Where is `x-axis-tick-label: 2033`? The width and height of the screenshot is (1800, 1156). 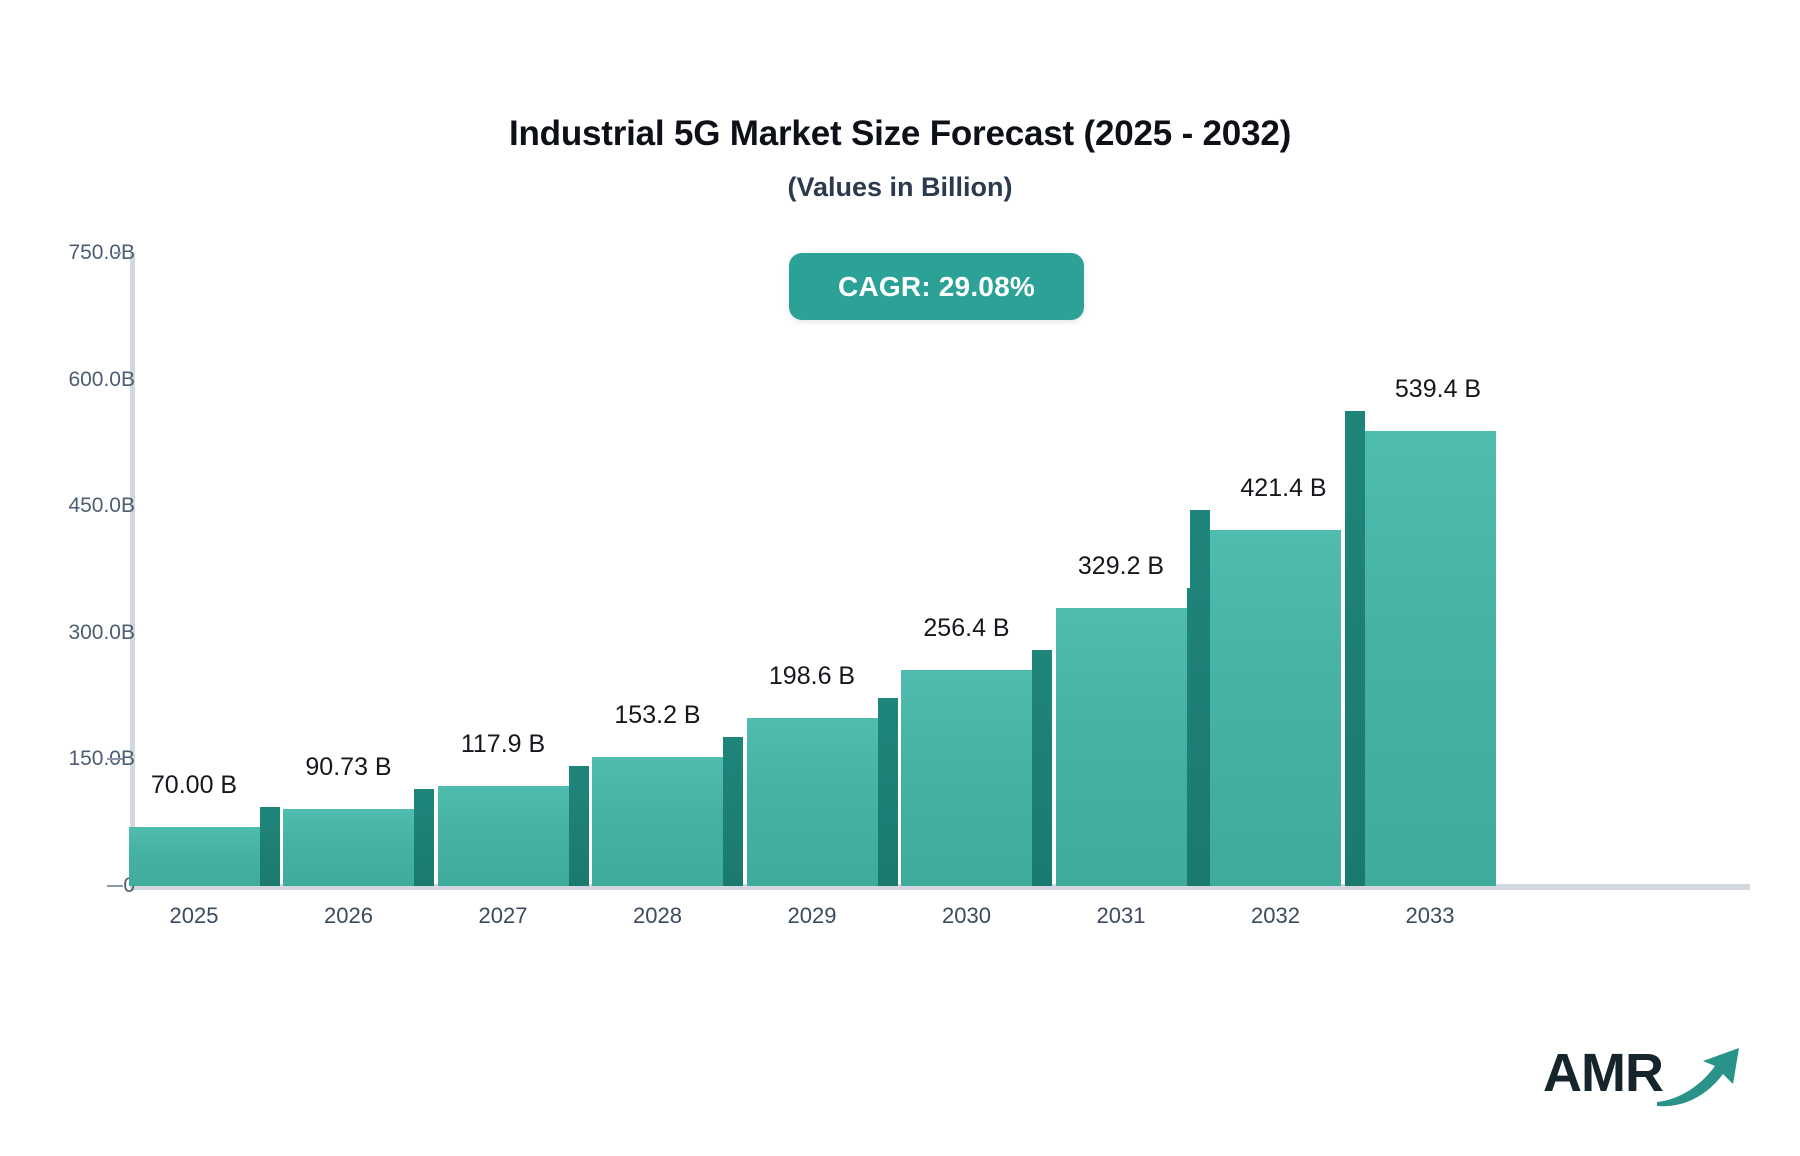 x-axis-tick-label: 2033 is located at coordinates (1430, 915).